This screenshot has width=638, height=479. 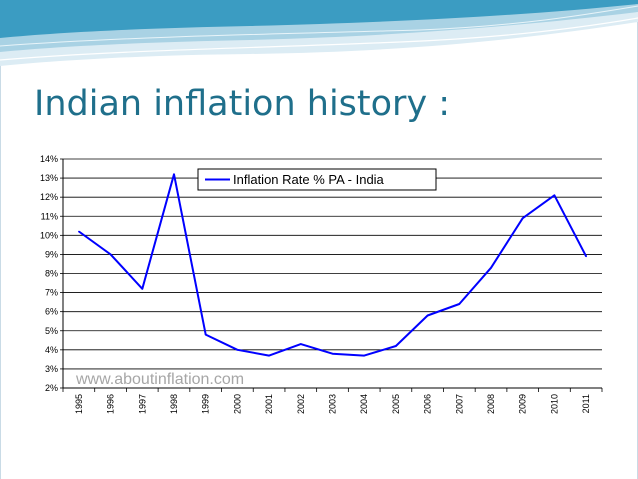 What do you see at coordinates (237, 404) in the screenshot?
I see `x-tick-label: 2000` at bounding box center [237, 404].